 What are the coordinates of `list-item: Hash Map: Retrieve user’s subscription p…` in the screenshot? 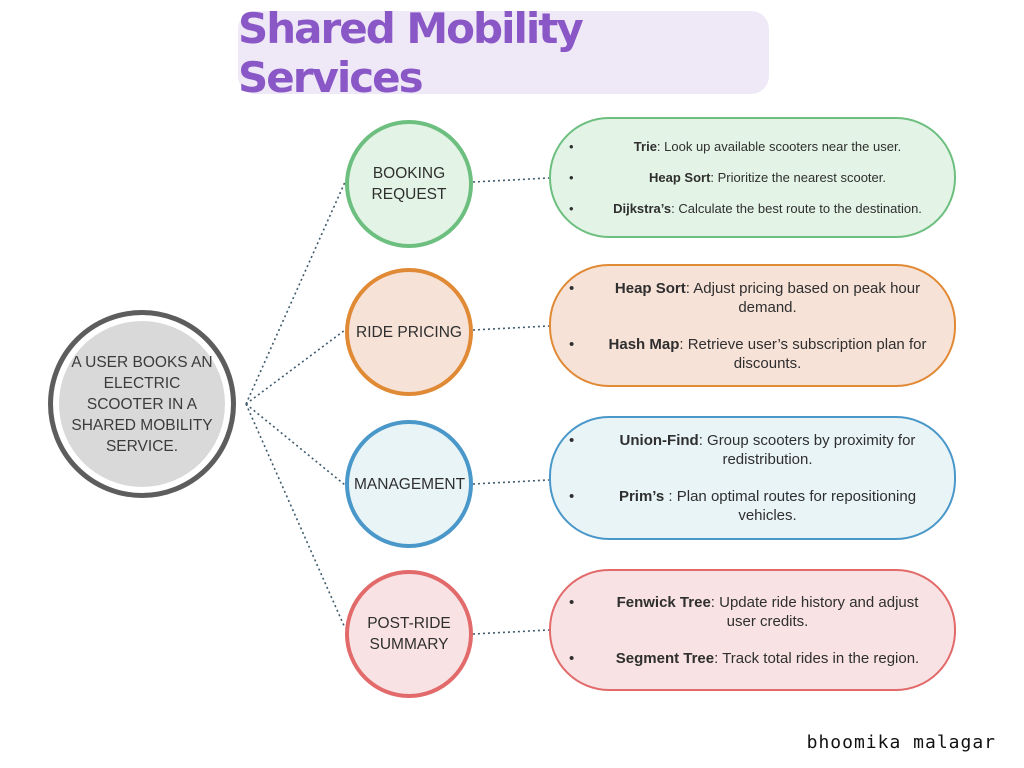 It's located at (748, 354).